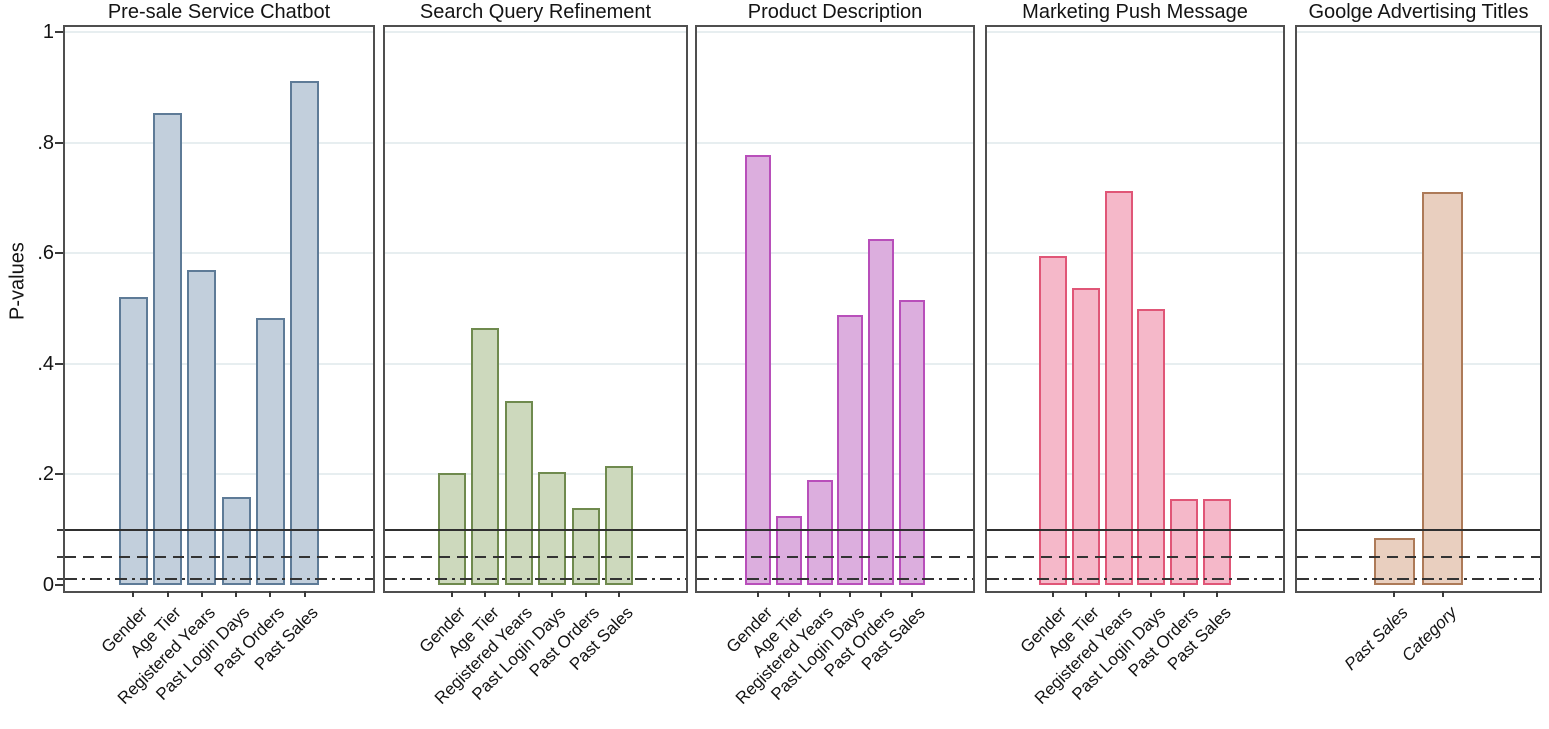 The width and height of the screenshot is (1549, 729). What do you see at coordinates (1376, 638) in the screenshot?
I see `x-tick-label: Past Sales` at bounding box center [1376, 638].